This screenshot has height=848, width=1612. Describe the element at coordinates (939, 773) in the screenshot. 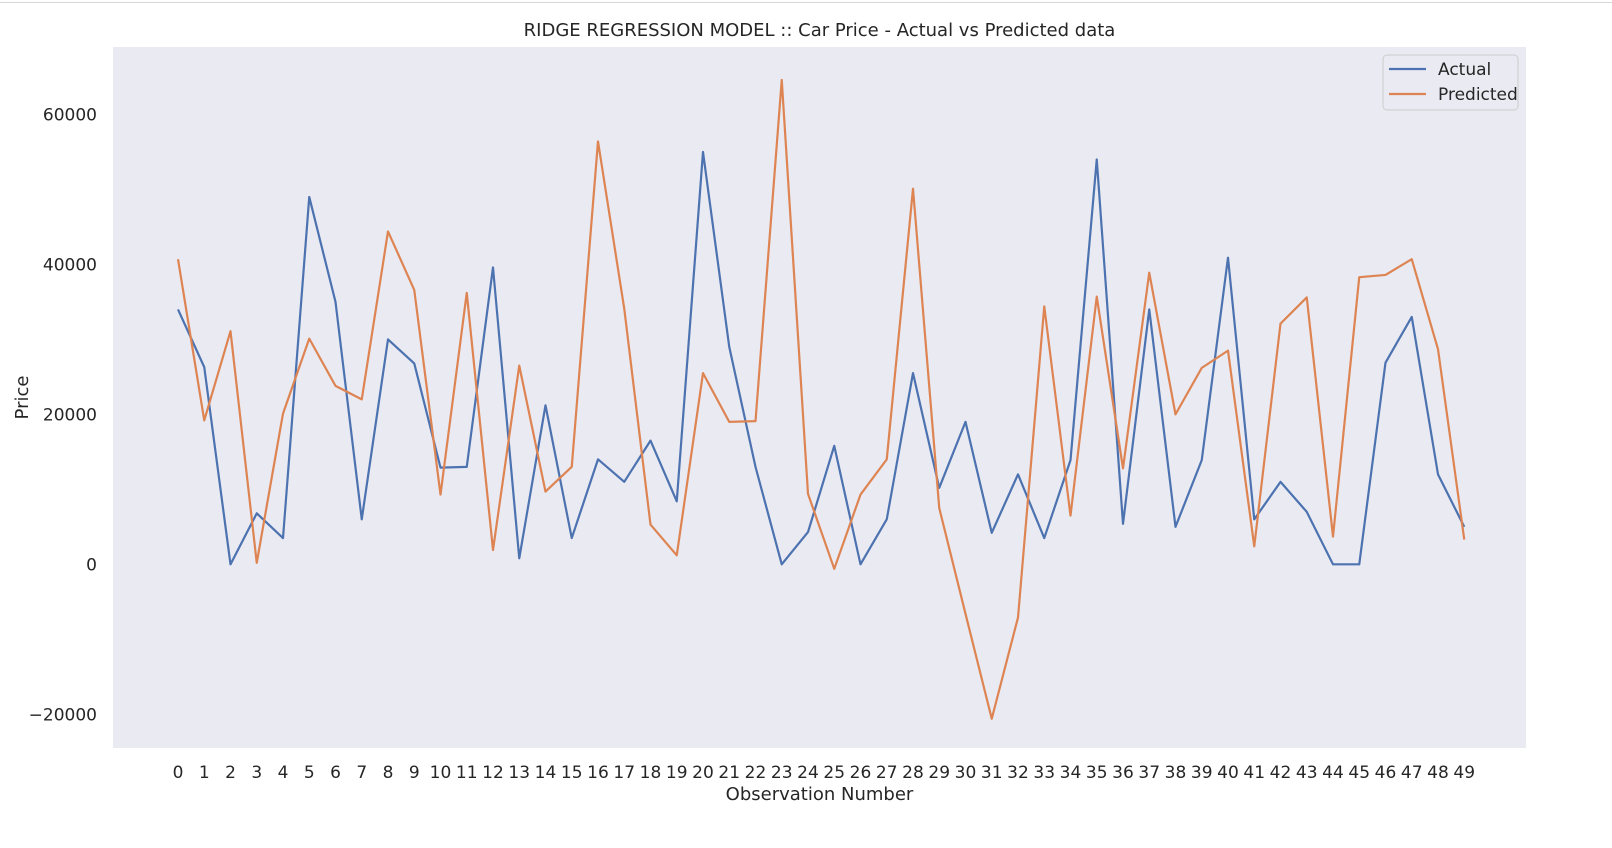

I see `x-tick-label: 29` at that location.